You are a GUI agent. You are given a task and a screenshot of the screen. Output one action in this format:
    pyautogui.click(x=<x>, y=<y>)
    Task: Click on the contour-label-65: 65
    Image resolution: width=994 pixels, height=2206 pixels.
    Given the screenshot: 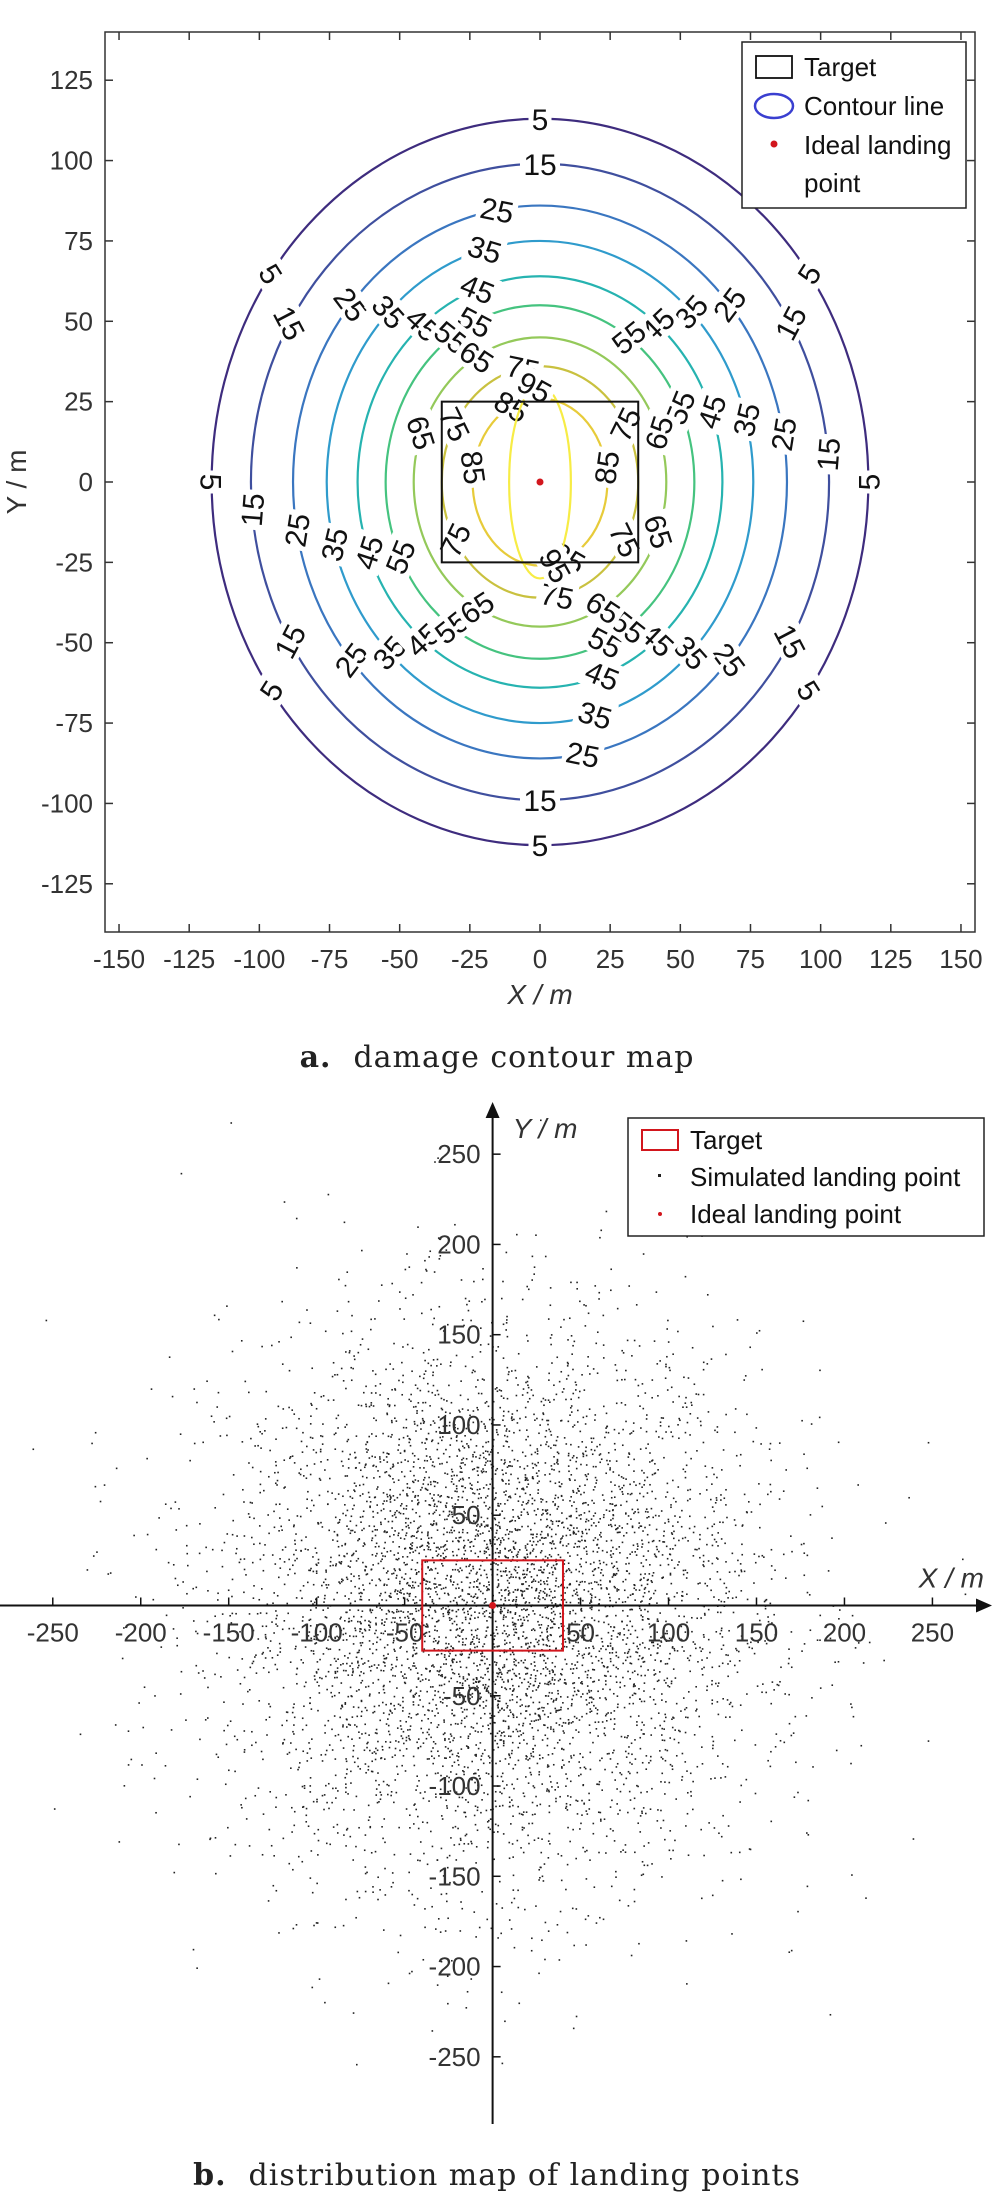 What is the action you would take?
    pyautogui.click(x=659, y=432)
    